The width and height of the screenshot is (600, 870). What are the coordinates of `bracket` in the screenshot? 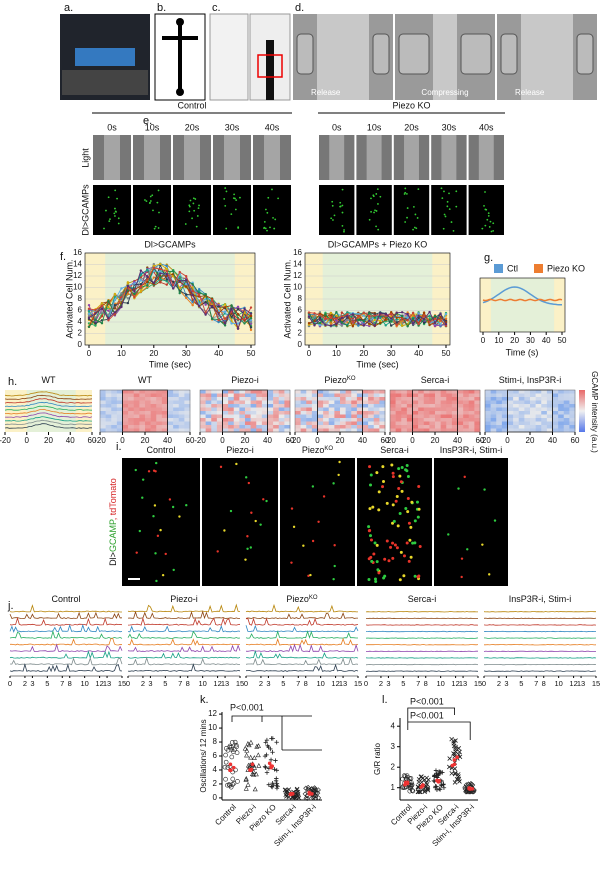 It's located at (276, 733).